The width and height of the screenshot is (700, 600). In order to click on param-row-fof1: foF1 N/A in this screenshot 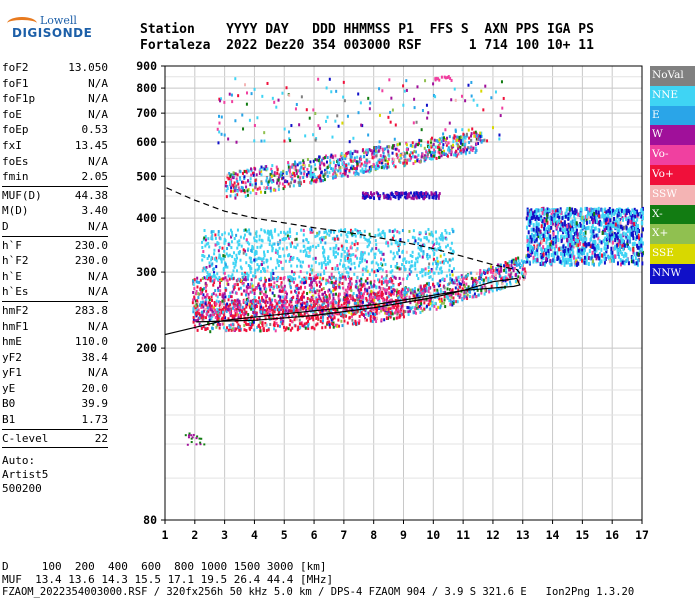, I will do `click(55, 84)`.